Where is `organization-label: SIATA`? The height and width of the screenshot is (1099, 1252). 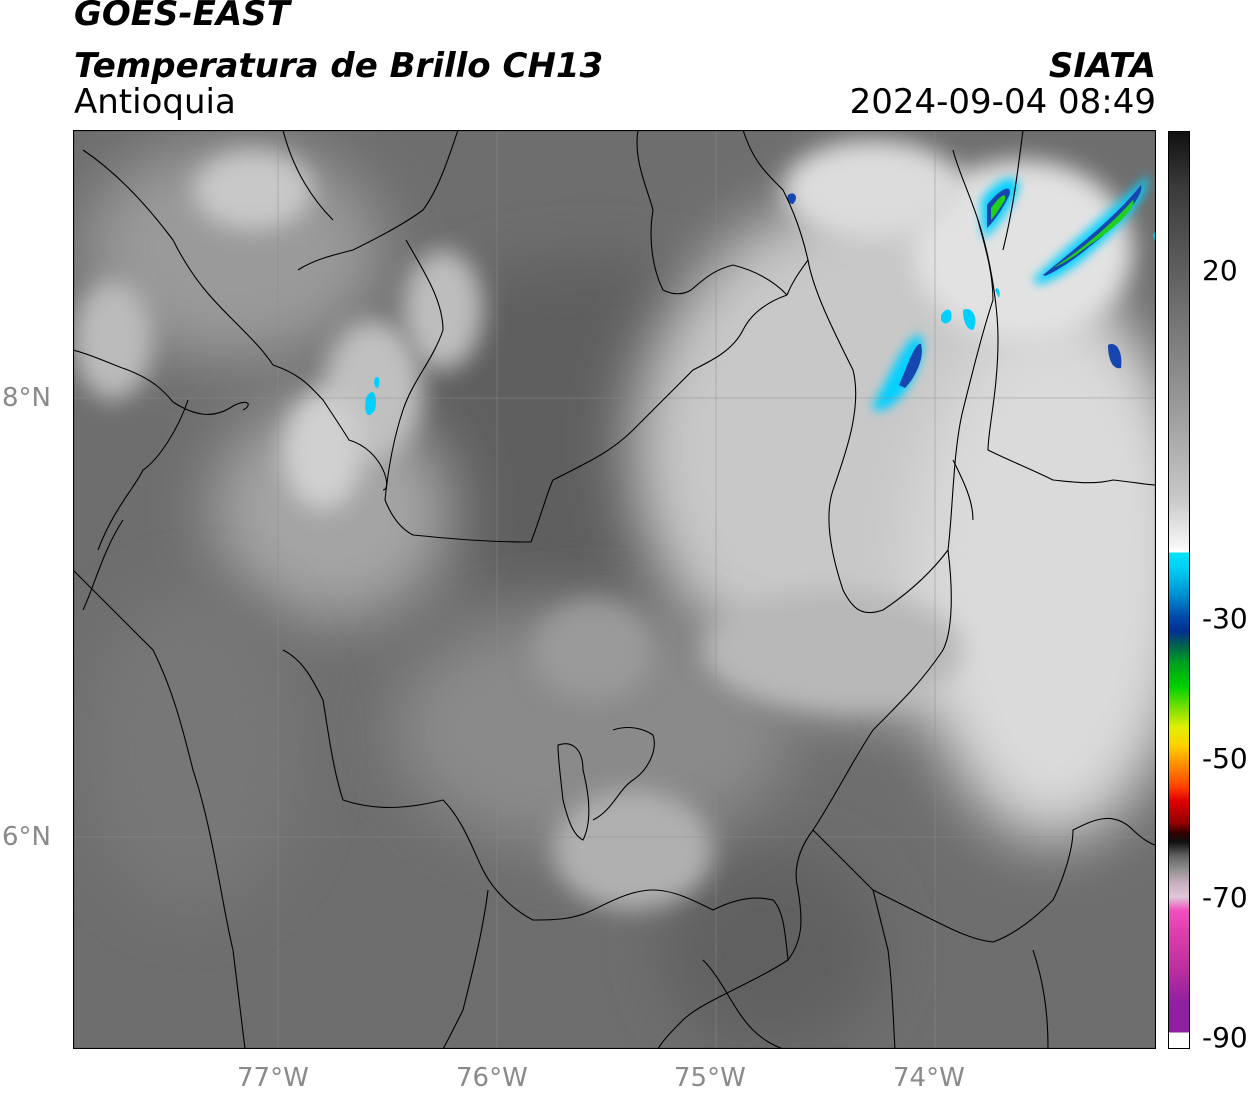
organization-label: SIATA is located at coordinates (1102, 66).